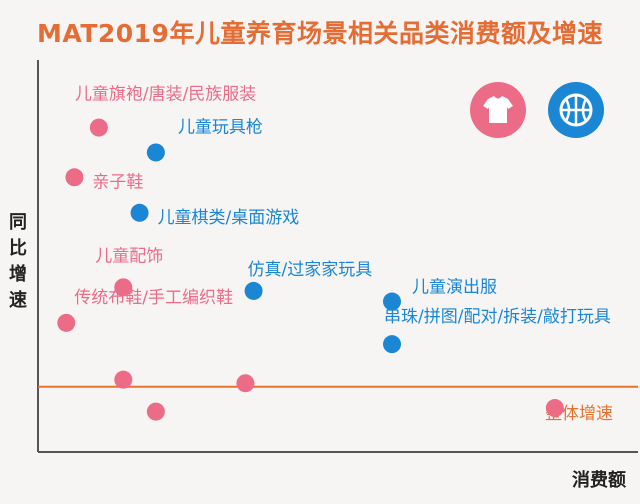 This screenshot has height=504, width=640. I want to click on tshirt-icon, so click(498, 110).